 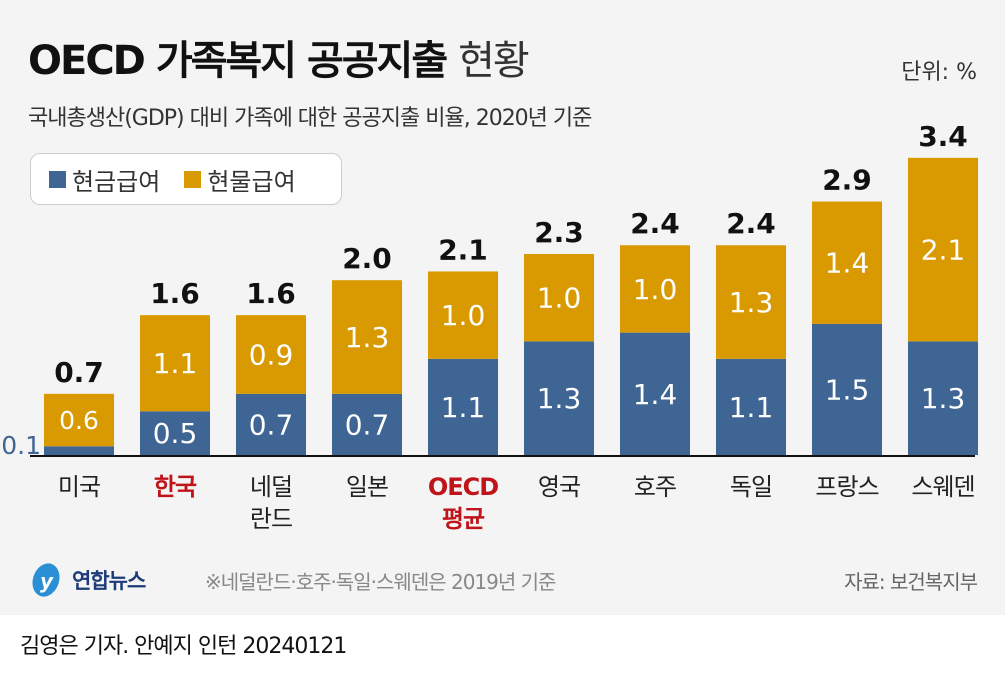 I want to click on category-label: 프랑스, so click(x=846, y=487).